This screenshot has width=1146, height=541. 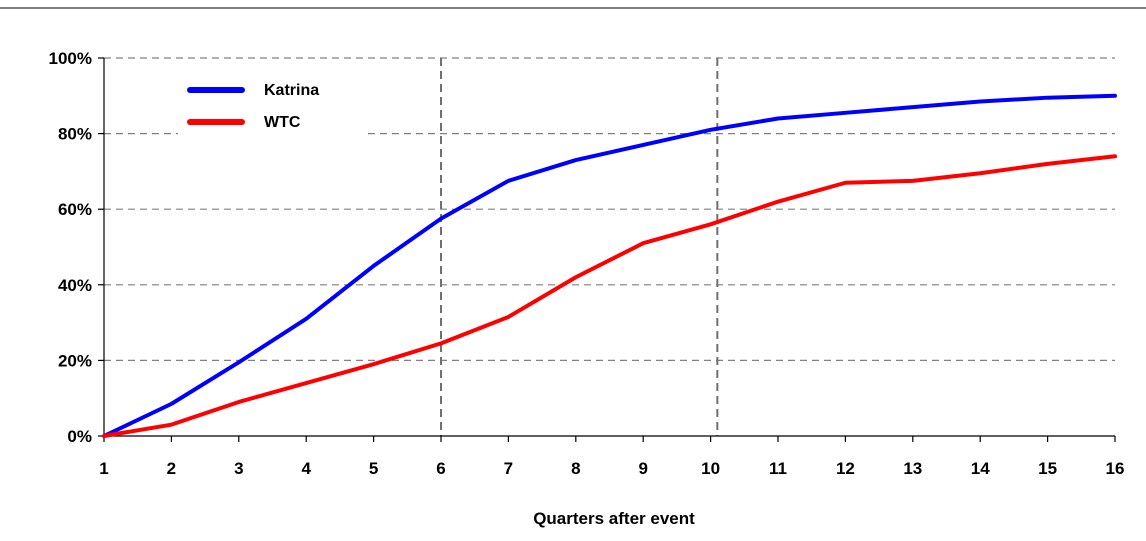 I want to click on y-tick-label: 40%, so click(x=75, y=285).